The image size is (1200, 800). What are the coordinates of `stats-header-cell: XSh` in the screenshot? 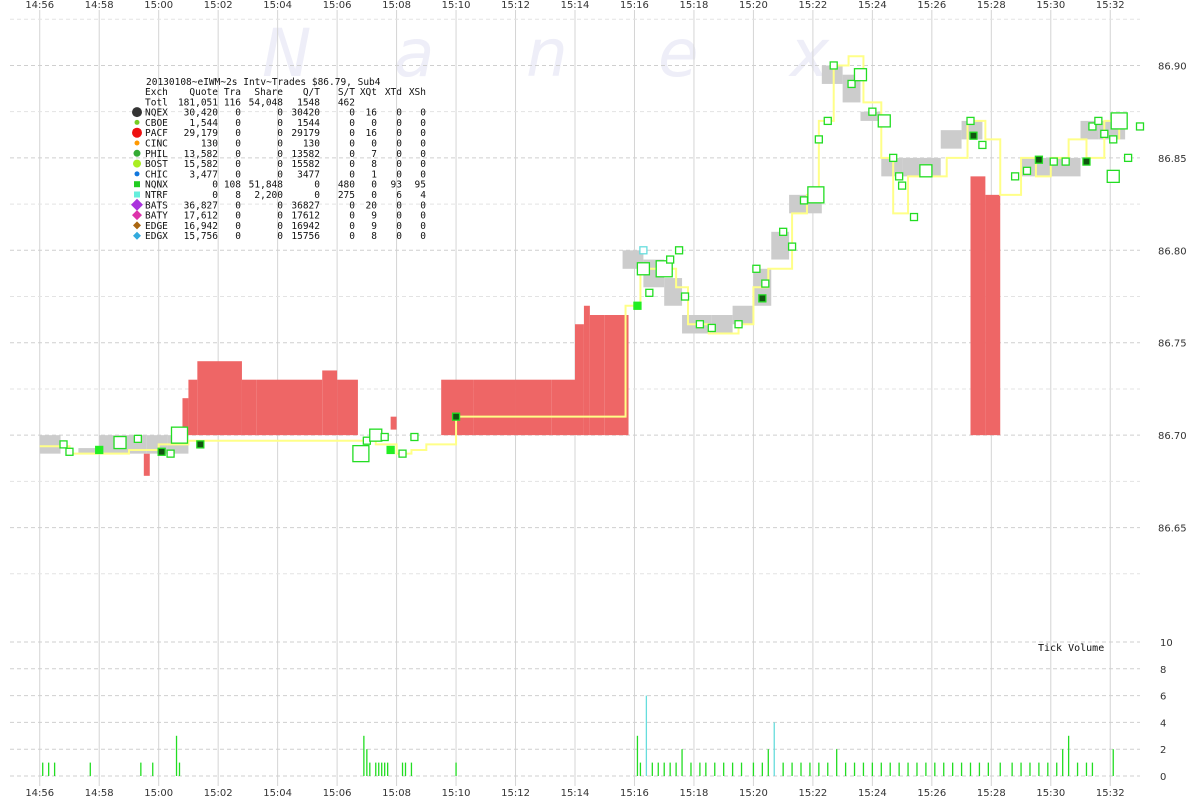 It's located at (417, 92).